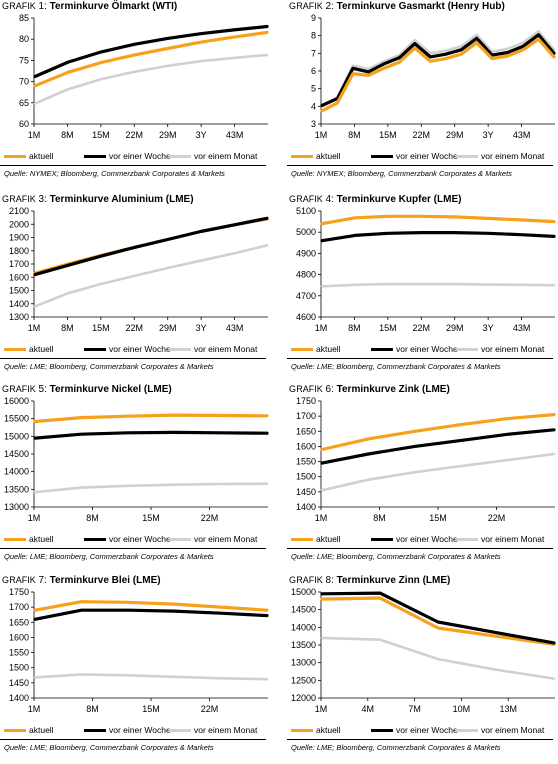 Image resolution: width=558 pixels, height=764 pixels. What do you see at coordinates (19, 668) in the screenshot?
I see `y-tick-label: 1500` at bounding box center [19, 668].